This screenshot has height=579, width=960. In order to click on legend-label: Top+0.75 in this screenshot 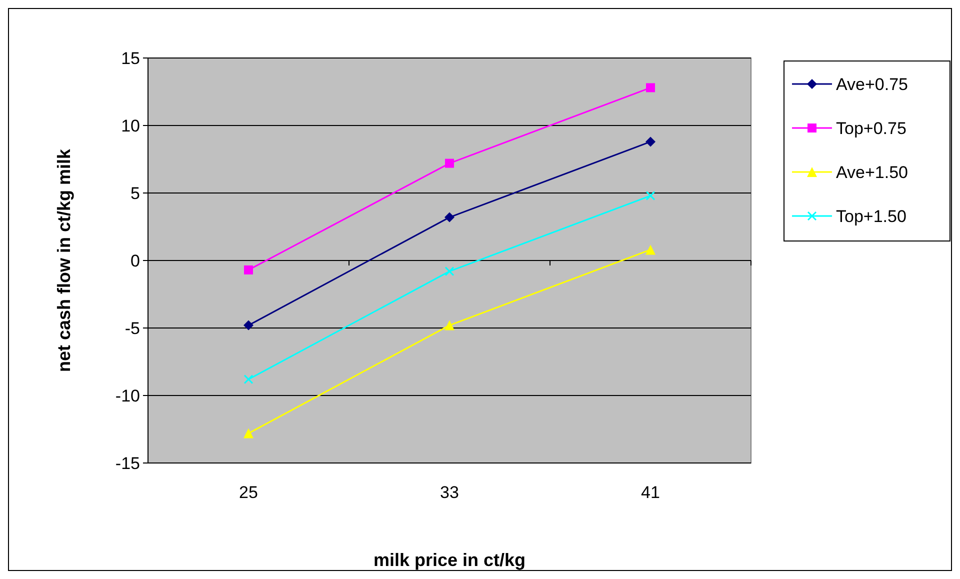, I will do `click(871, 128)`.